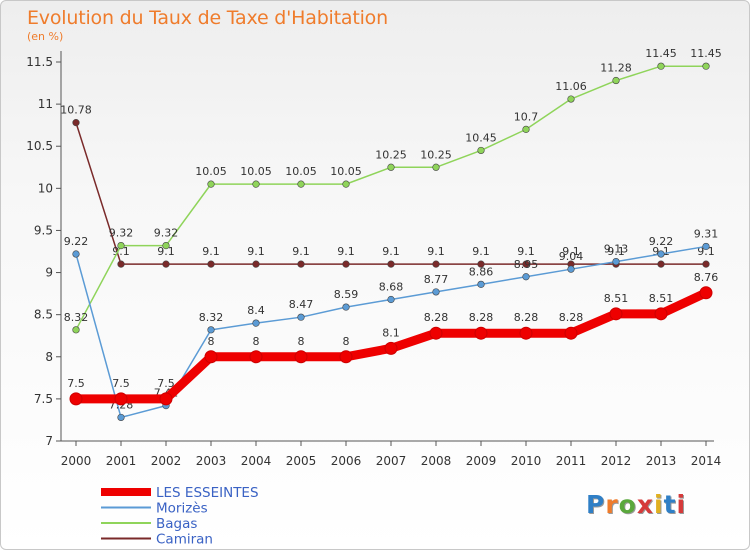 The image size is (750, 550). Describe the element at coordinates (436, 154) in the screenshot. I see `data-label: 10.25` at that location.